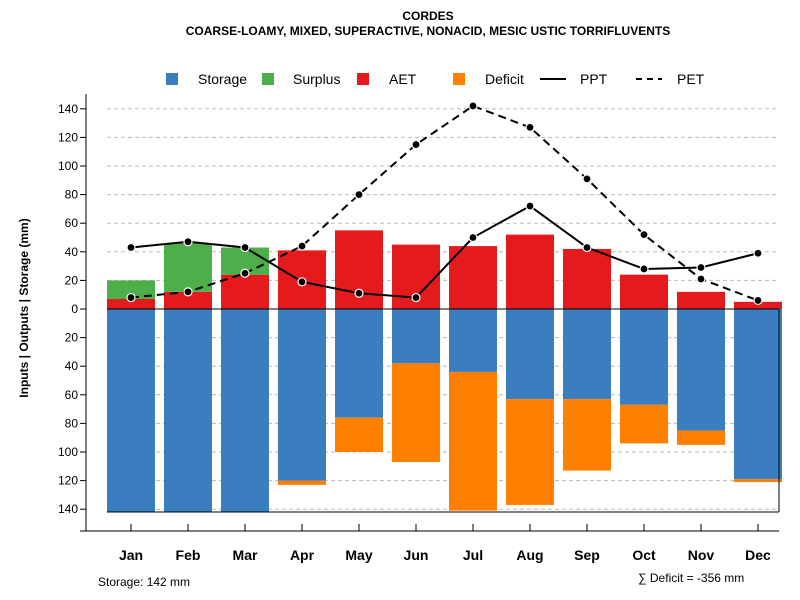  I want to click on x-tick-label: Jan, so click(131, 555).